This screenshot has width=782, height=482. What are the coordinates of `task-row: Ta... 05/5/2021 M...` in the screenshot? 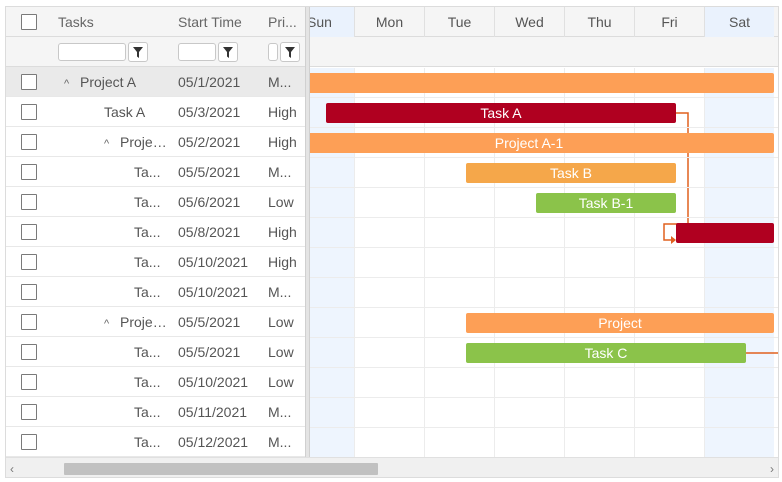 It's located at (155, 172).